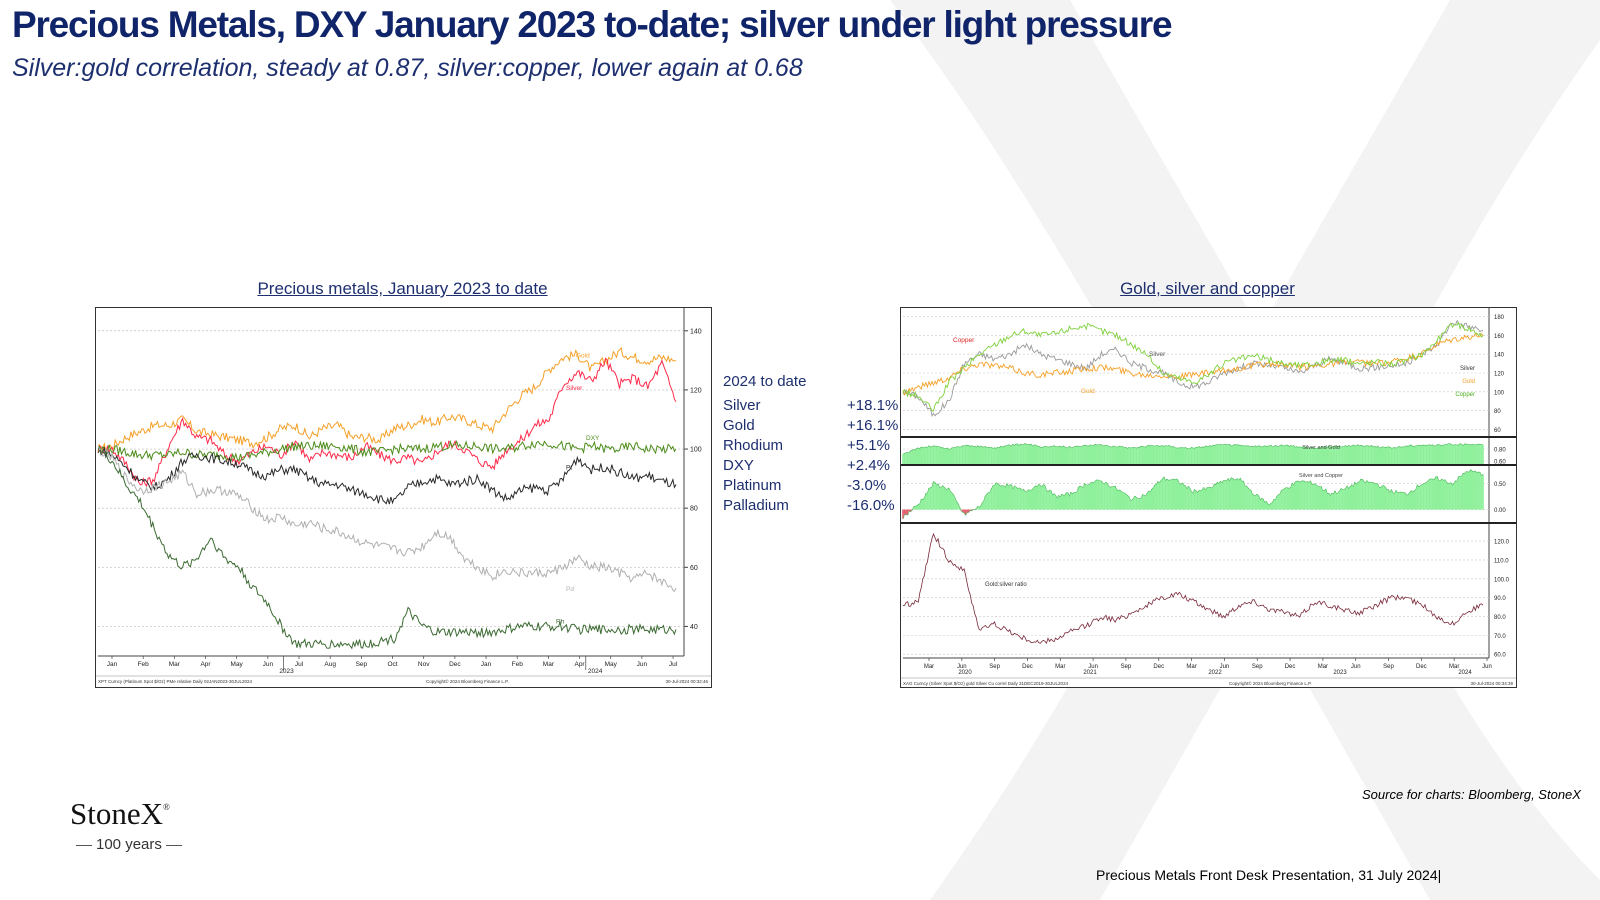  What do you see at coordinates (694, 627) in the screenshot?
I see `y-tick-label: 40` at bounding box center [694, 627].